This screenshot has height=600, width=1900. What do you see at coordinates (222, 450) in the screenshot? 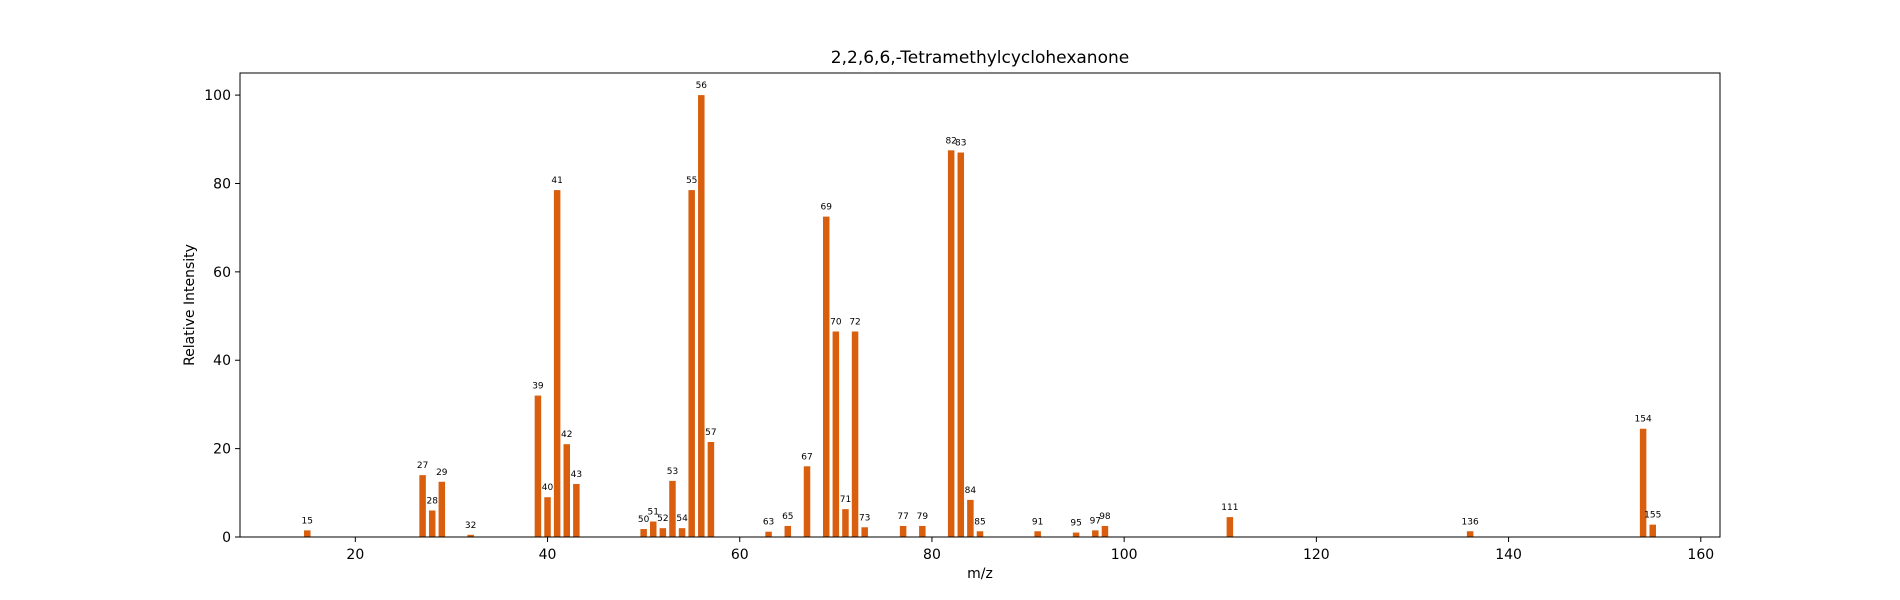
I see `y-tick-label-20: 20` at bounding box center [222, 450].